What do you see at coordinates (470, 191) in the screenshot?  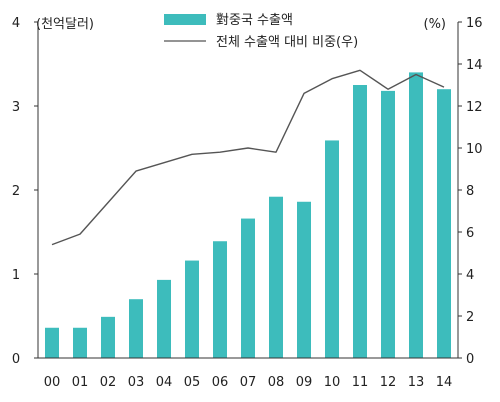 I see `right-tick-label: 8` at bounding box center [470, 191].